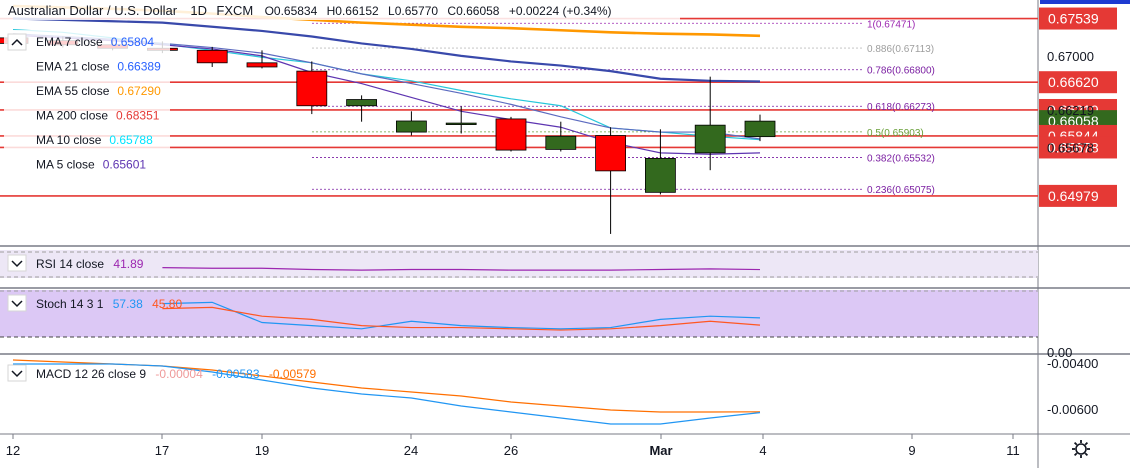  I want to click on stoch-d-line, so click(461, 318).